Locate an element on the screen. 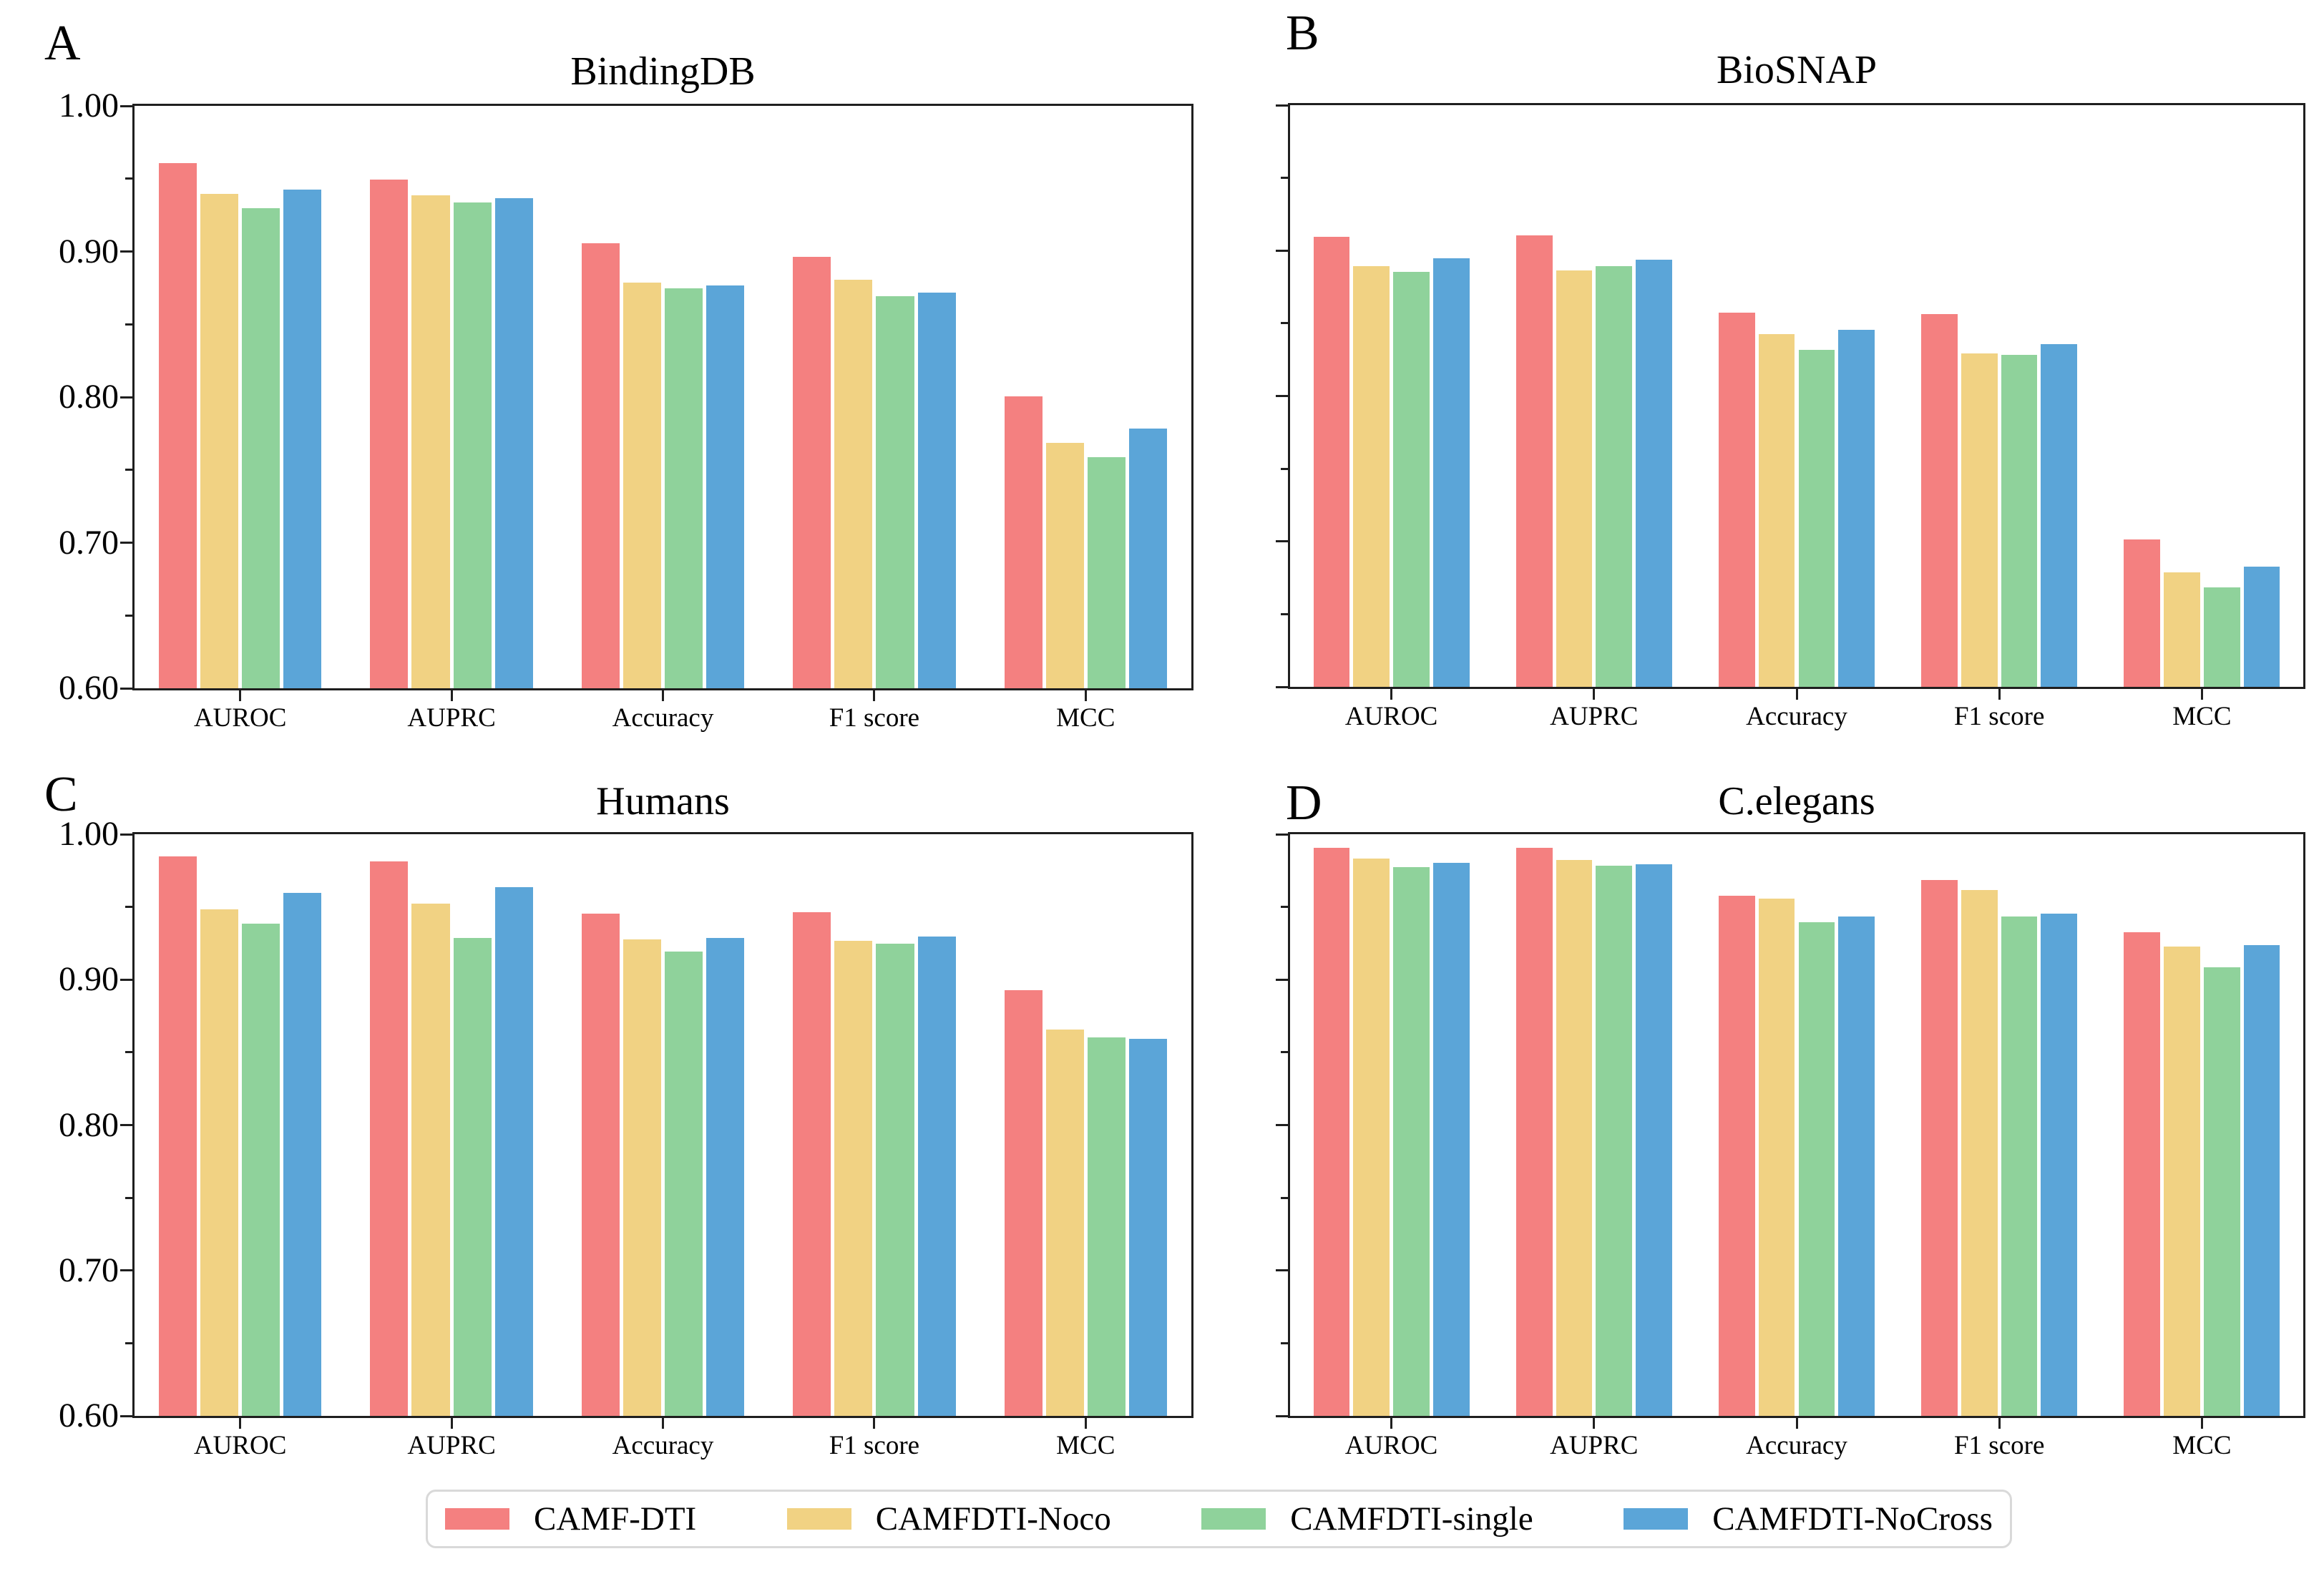  y-axis-tick-label: 0.80 is located at coordinates (89, 1124).